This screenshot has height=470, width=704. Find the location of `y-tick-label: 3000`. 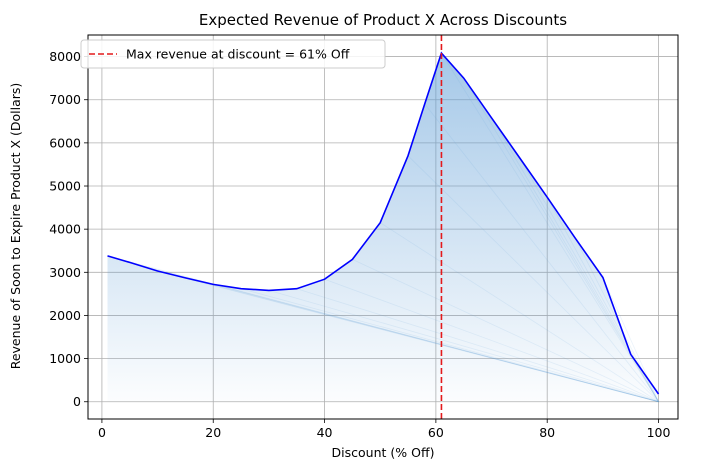

y-tick-label: 3000 is located at coordinates (65, 272).